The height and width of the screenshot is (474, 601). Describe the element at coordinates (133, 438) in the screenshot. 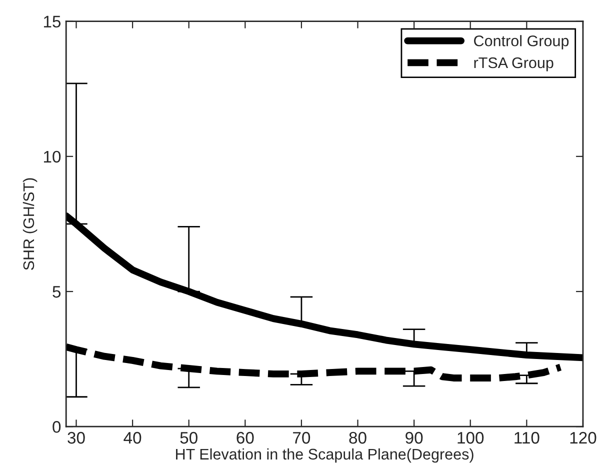

I see `x-tick-label: 40` at that location.